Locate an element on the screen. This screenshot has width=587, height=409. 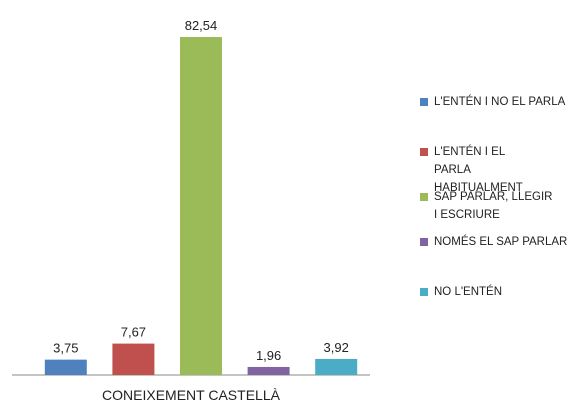
legend-item: L'ENTÉN I NO EL PARLA is located at coordinates (502, 102).